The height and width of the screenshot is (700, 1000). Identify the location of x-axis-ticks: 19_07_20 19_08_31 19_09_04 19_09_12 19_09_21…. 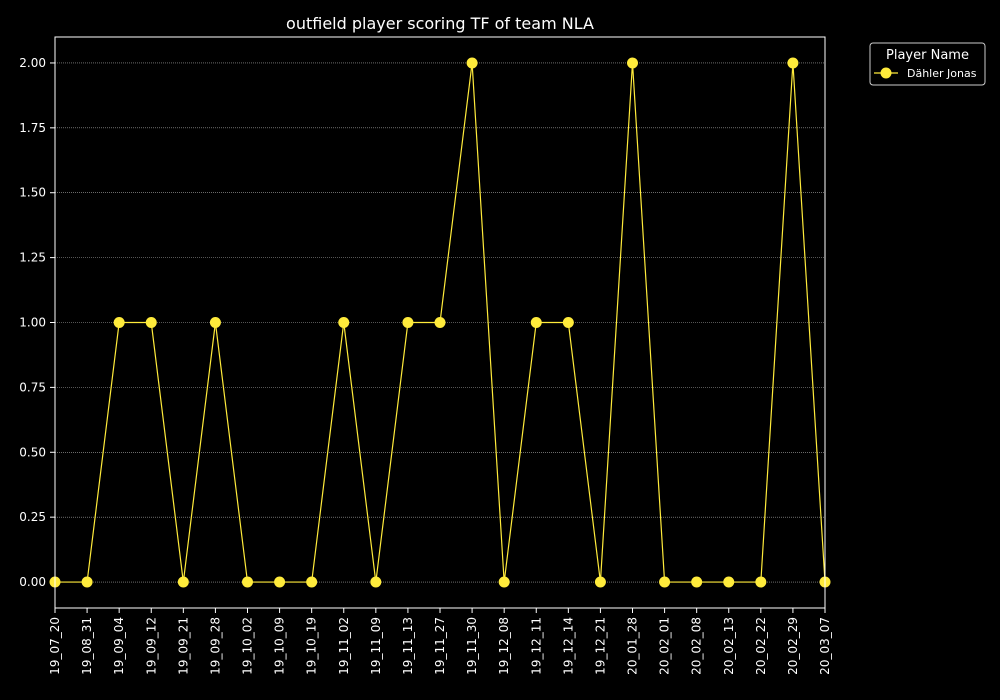
(440, 641).